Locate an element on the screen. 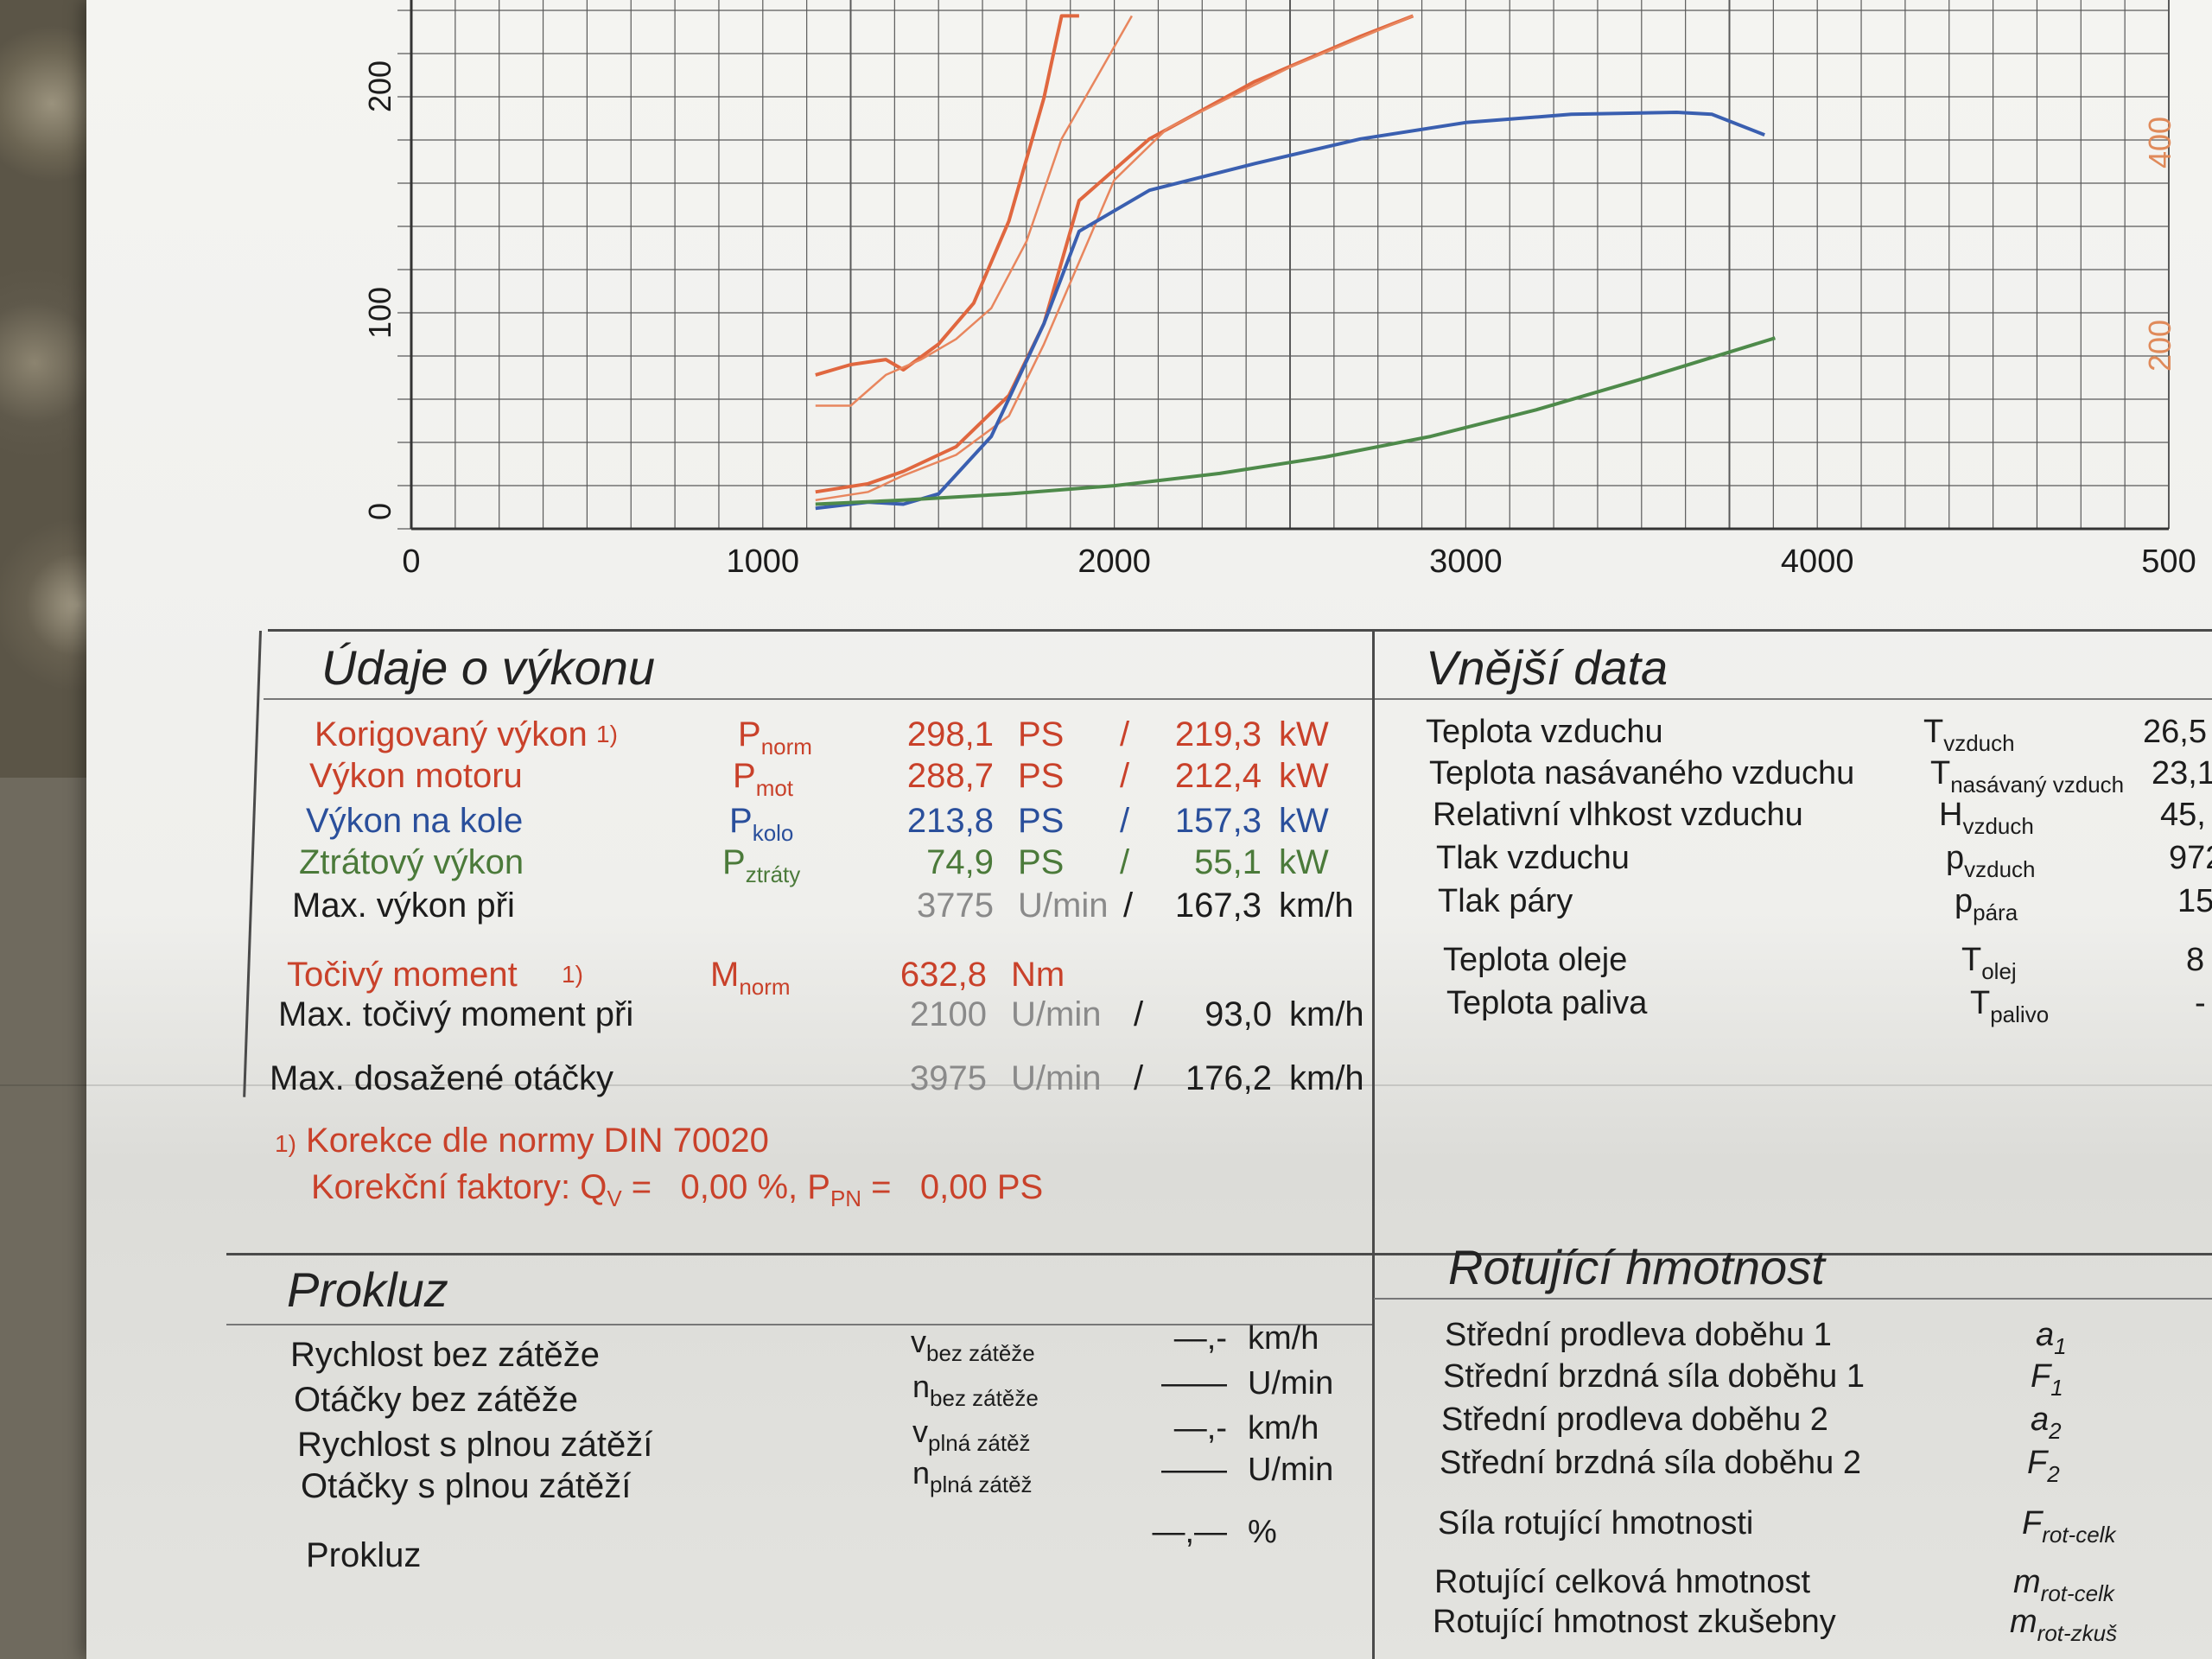 The image size is (2212, 1659). vykon-row-label: Točivý moment is located at coordinates (402, 975).